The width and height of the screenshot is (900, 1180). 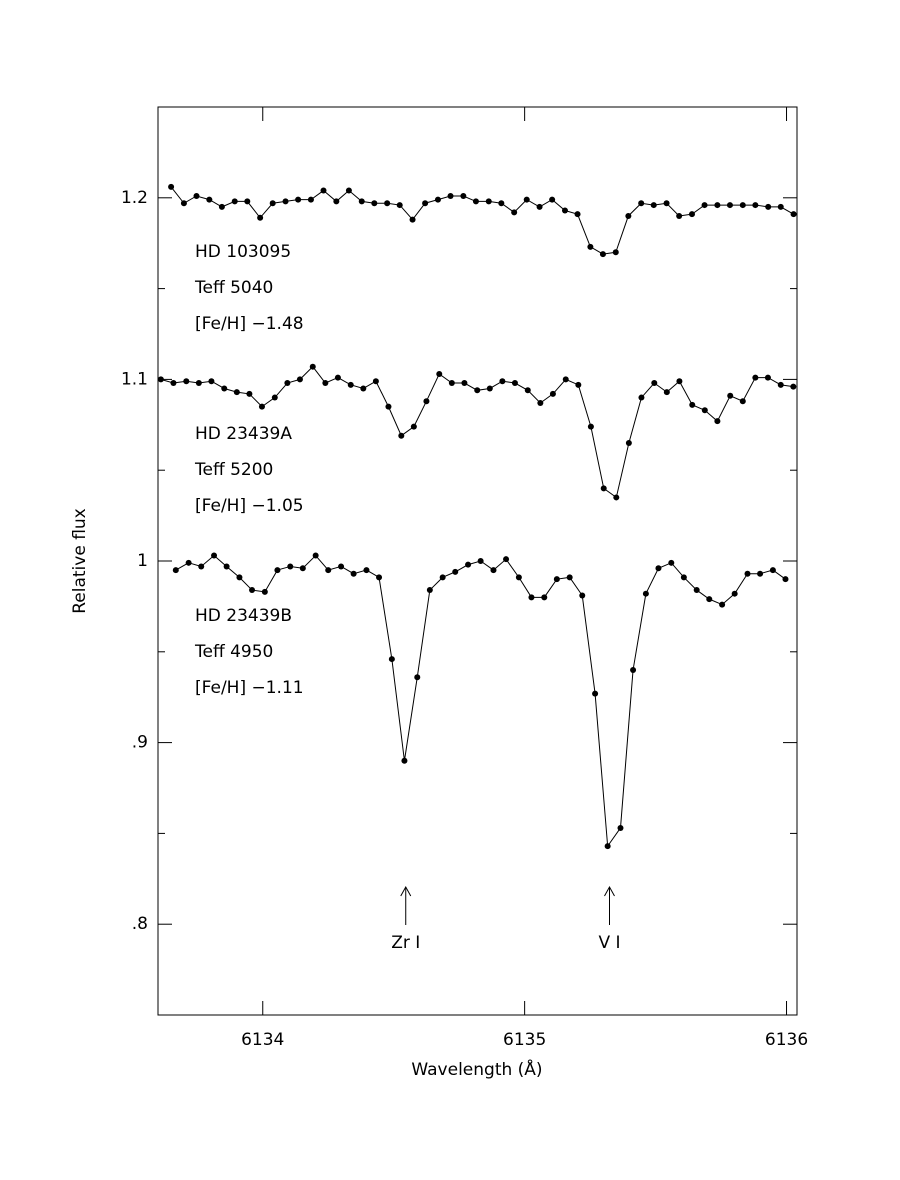 I want to click on y-tick-label: 1.1, so click(x=134, y=379).